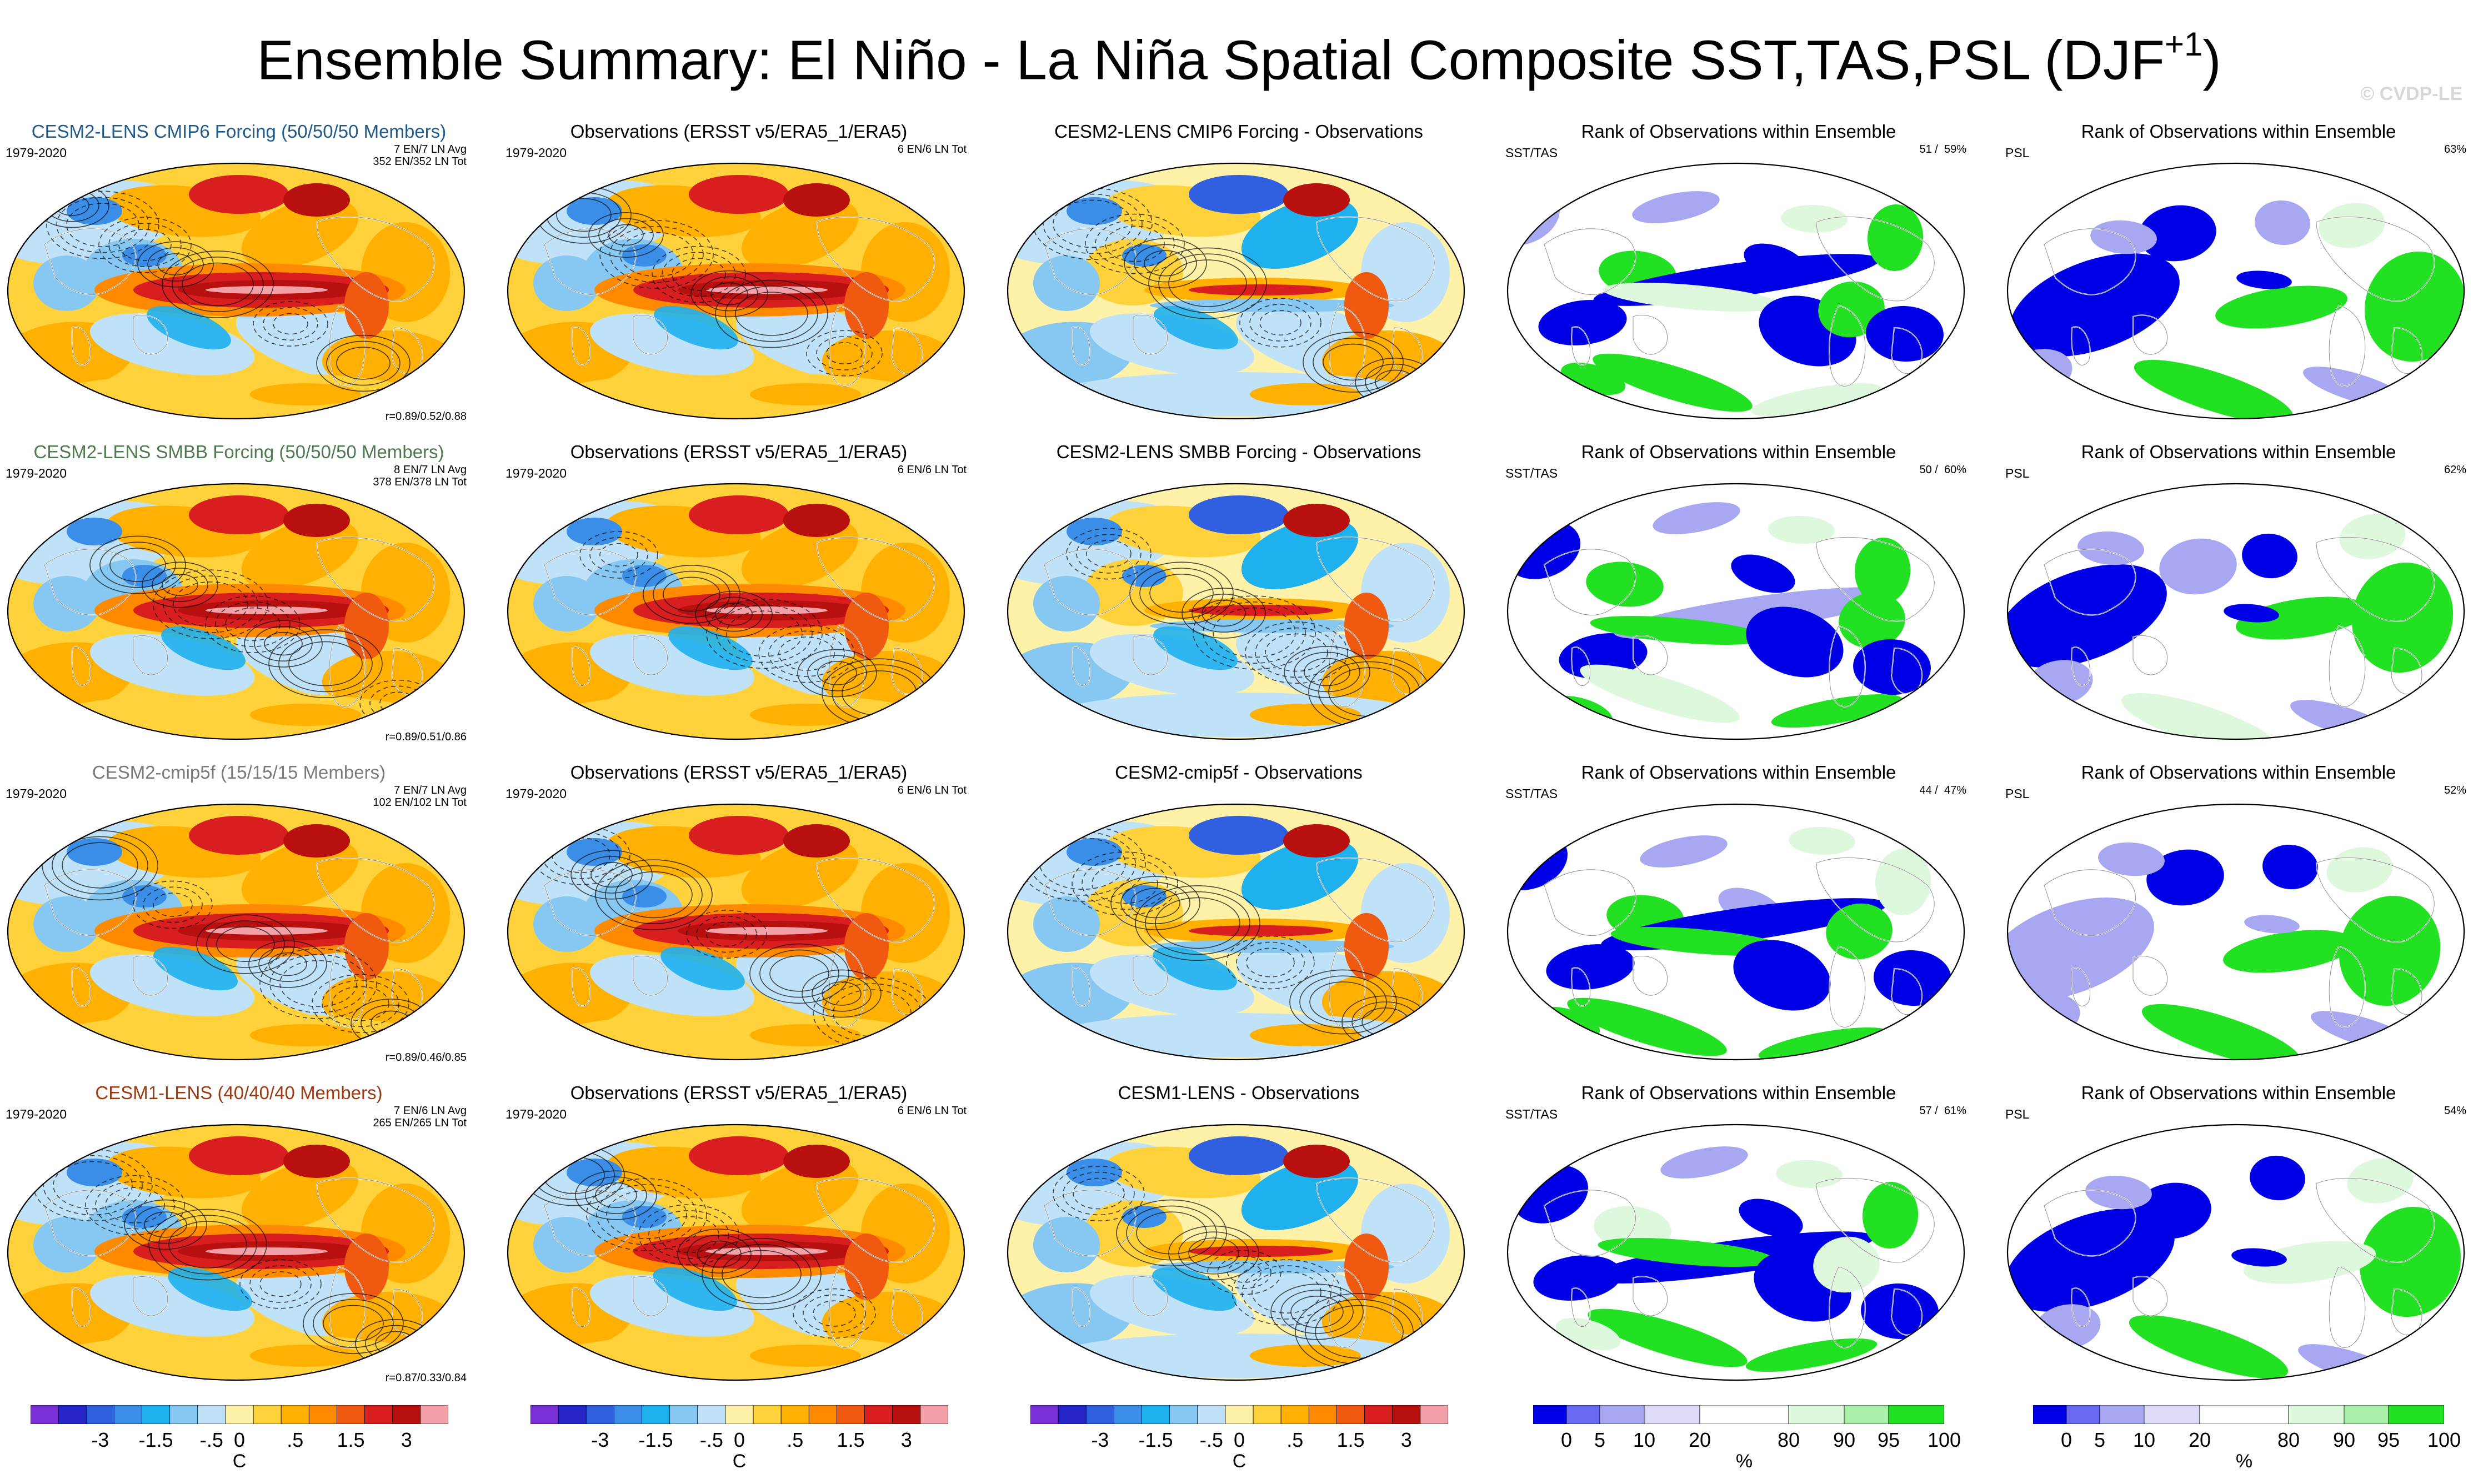 This screenshot has width=2478, height=1484. What do you see at coordinates (1944, 1439) in the screenshot?
I see `colorbar-tick-label: 100` at bounding box center [1944, 1439].